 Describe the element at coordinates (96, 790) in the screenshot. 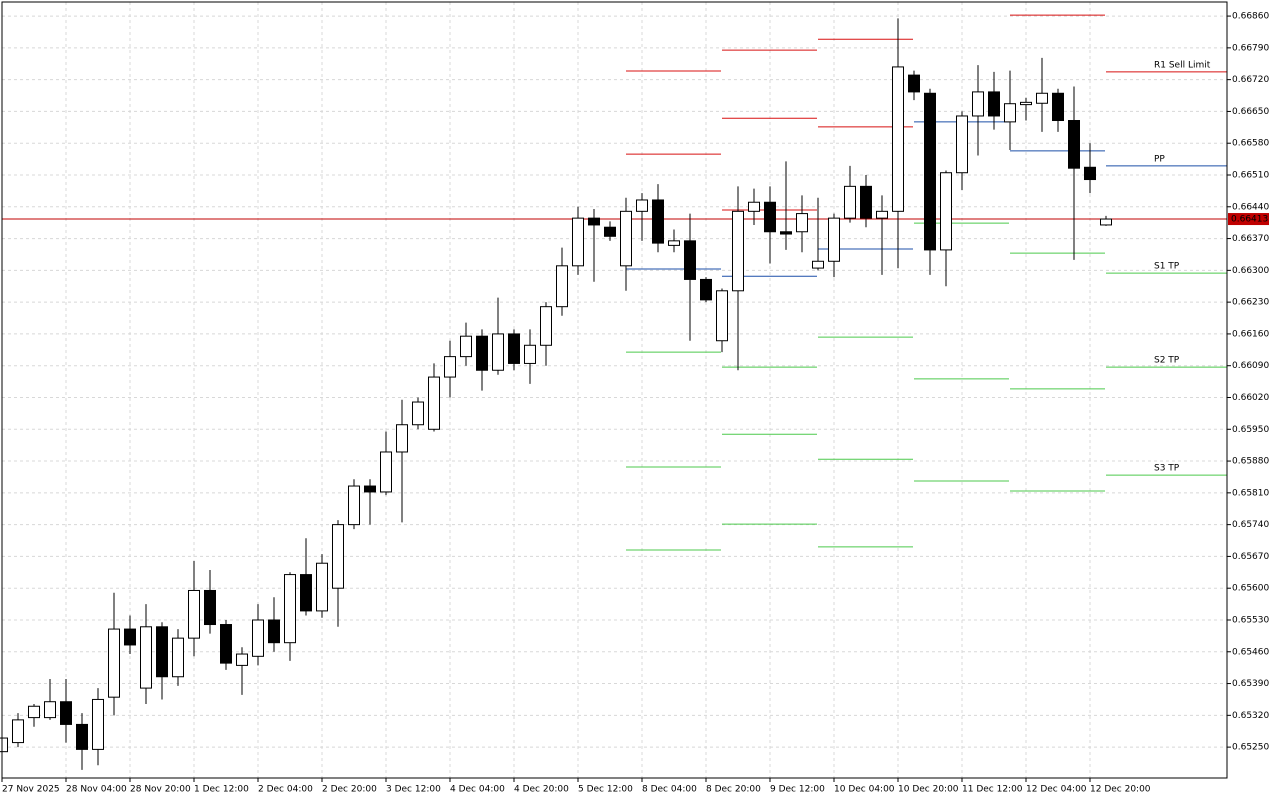

I see `x-tick-label: 28 Nov 04:00` at that location.